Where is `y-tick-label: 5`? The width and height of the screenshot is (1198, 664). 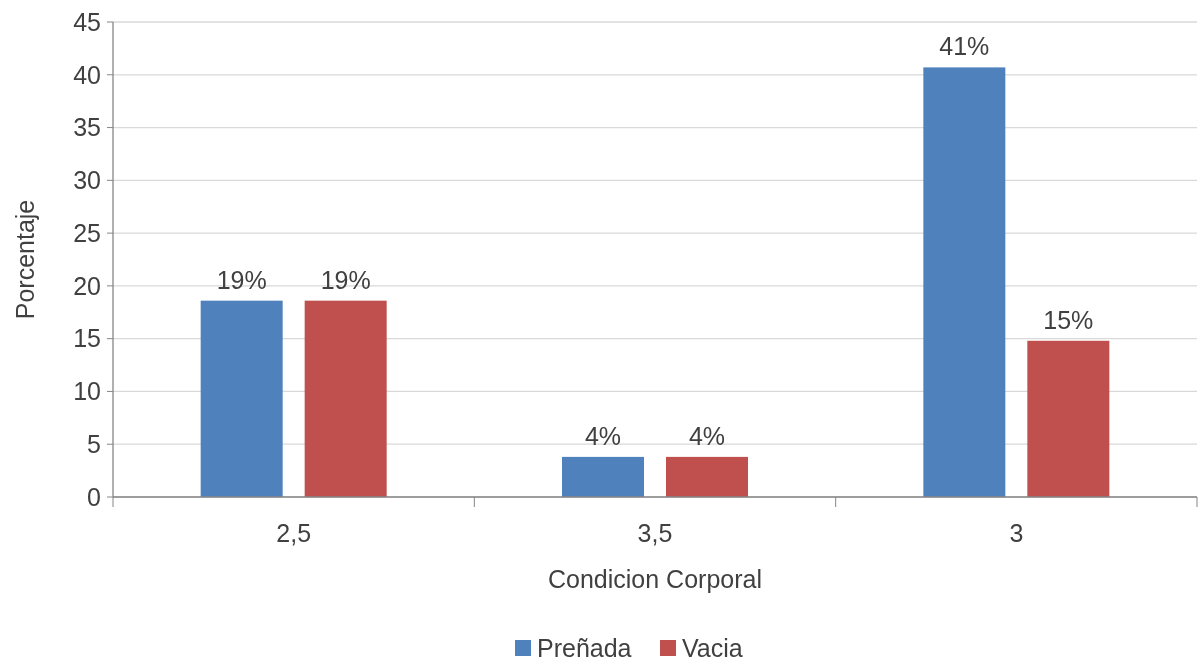 y-tick-label: 5 is located at coordinates (94, 443).